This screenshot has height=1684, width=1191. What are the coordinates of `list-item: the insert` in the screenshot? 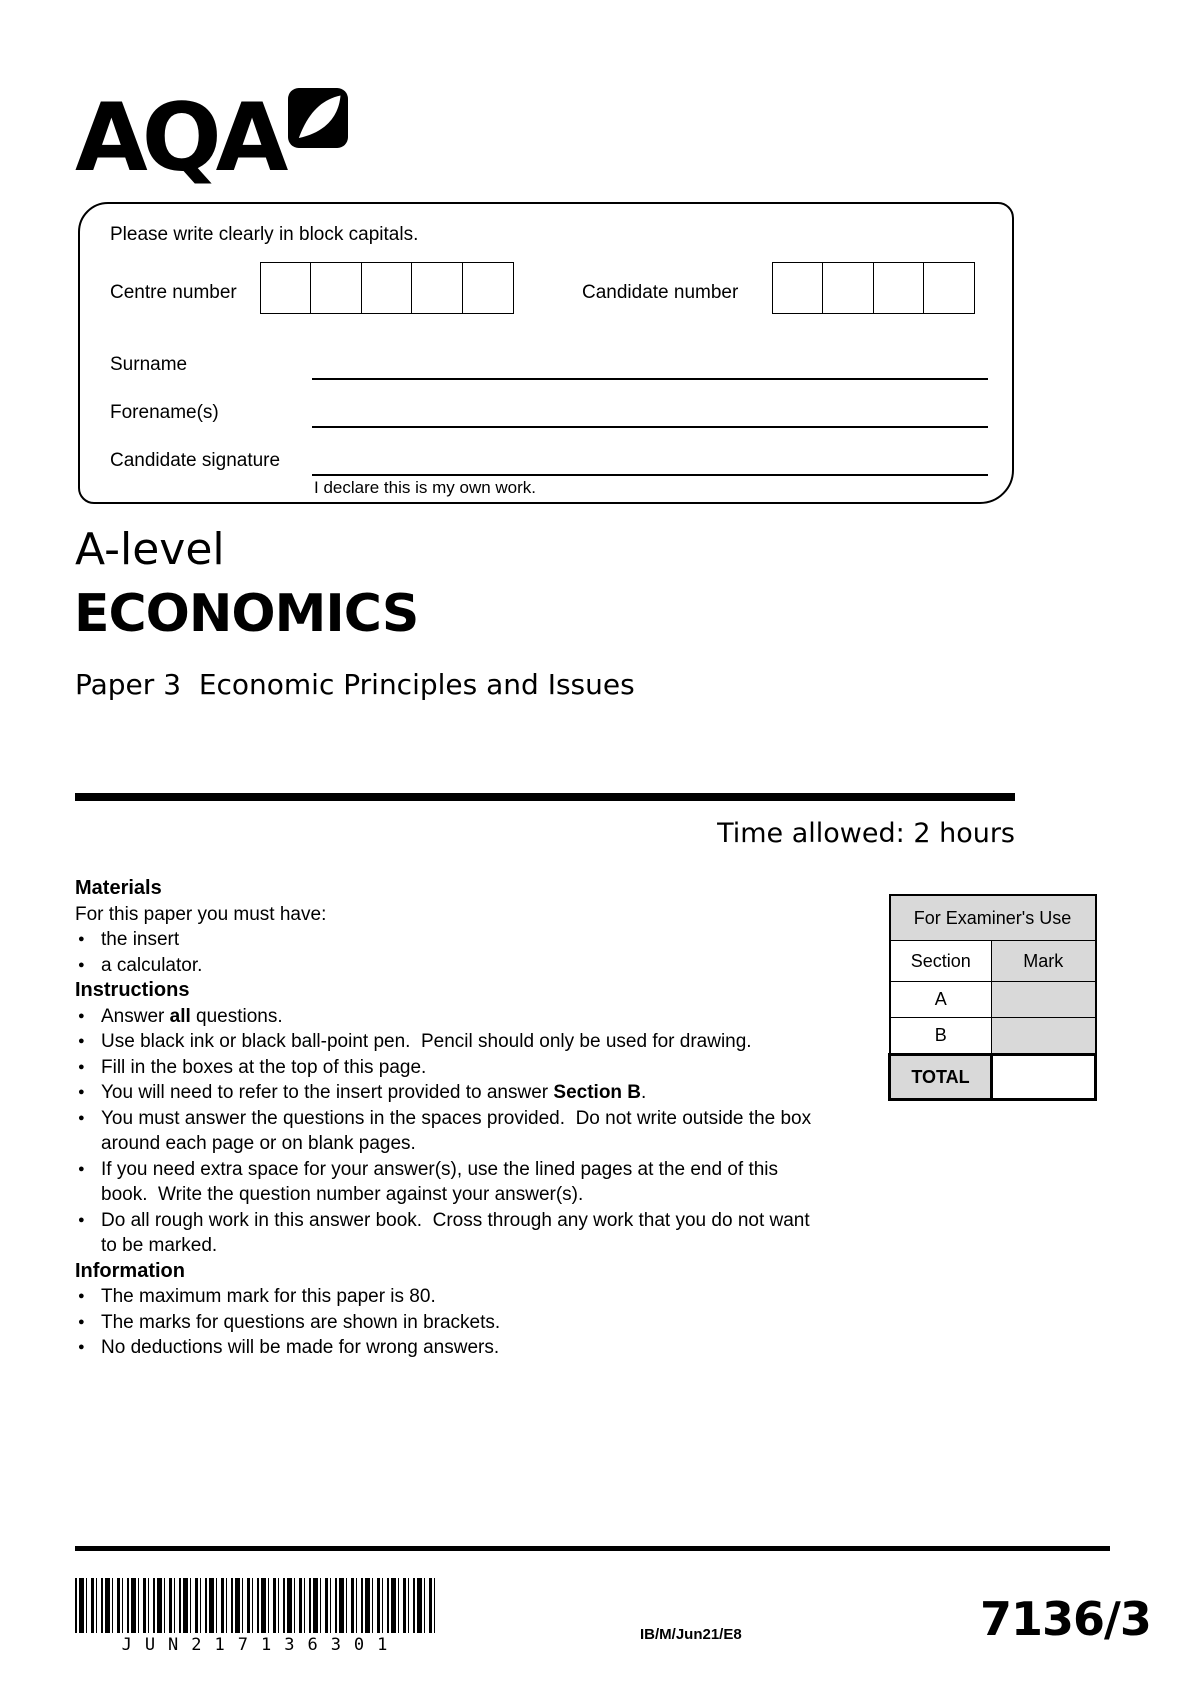 It's located at (446, 940).